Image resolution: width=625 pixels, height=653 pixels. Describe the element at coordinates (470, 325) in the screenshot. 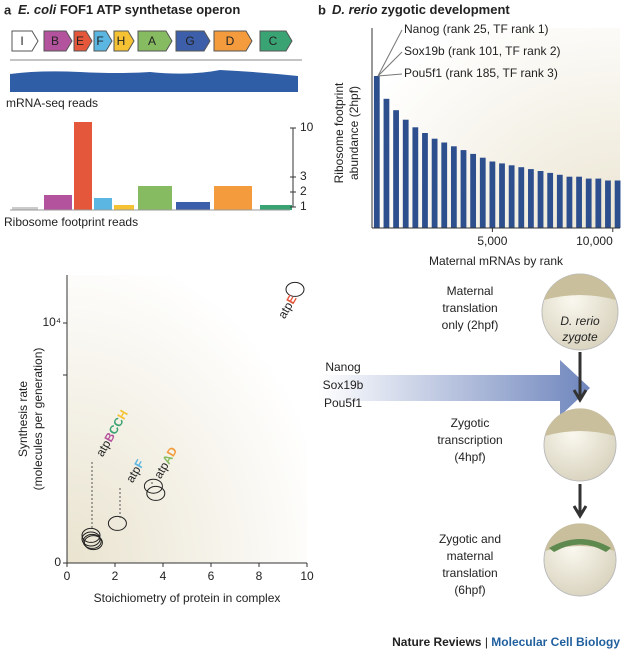

I see `stage-label: only (2hpf)` at that location.